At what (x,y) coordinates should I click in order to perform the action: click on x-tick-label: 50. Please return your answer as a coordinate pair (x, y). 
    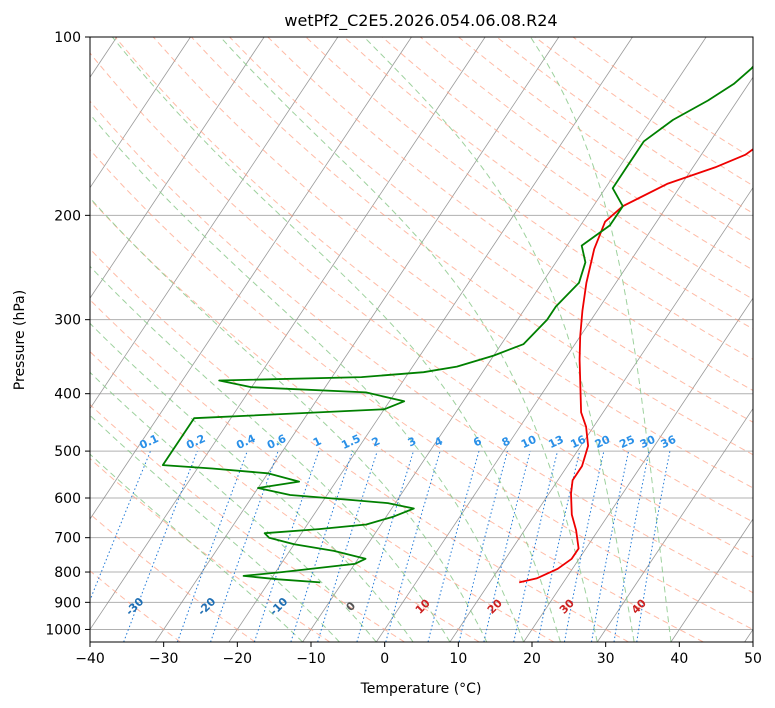
    Looking at the image, I should click on (753, 659).